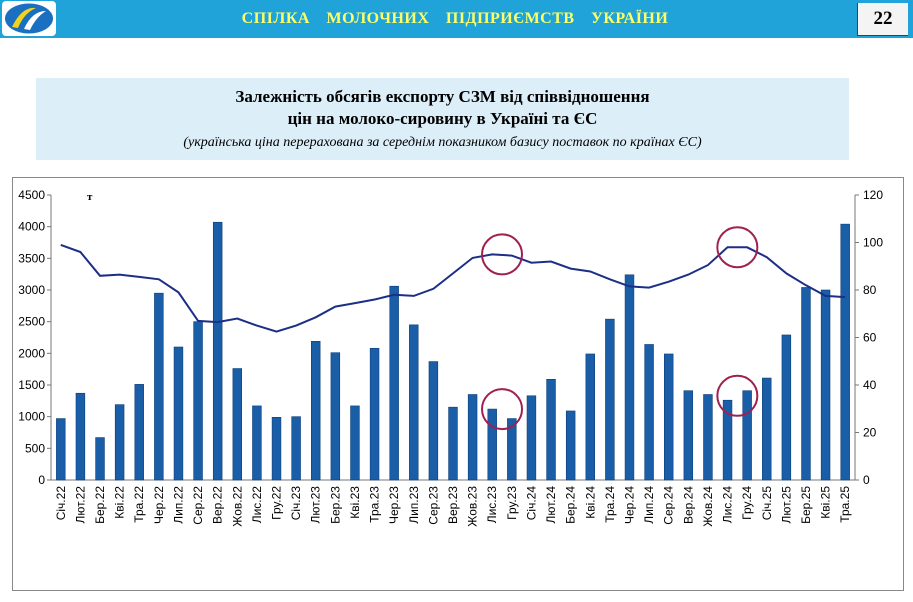 The height and width of the screenshot is (602, 913). I want to click on category-label: Січ.24, so click(531, 503).